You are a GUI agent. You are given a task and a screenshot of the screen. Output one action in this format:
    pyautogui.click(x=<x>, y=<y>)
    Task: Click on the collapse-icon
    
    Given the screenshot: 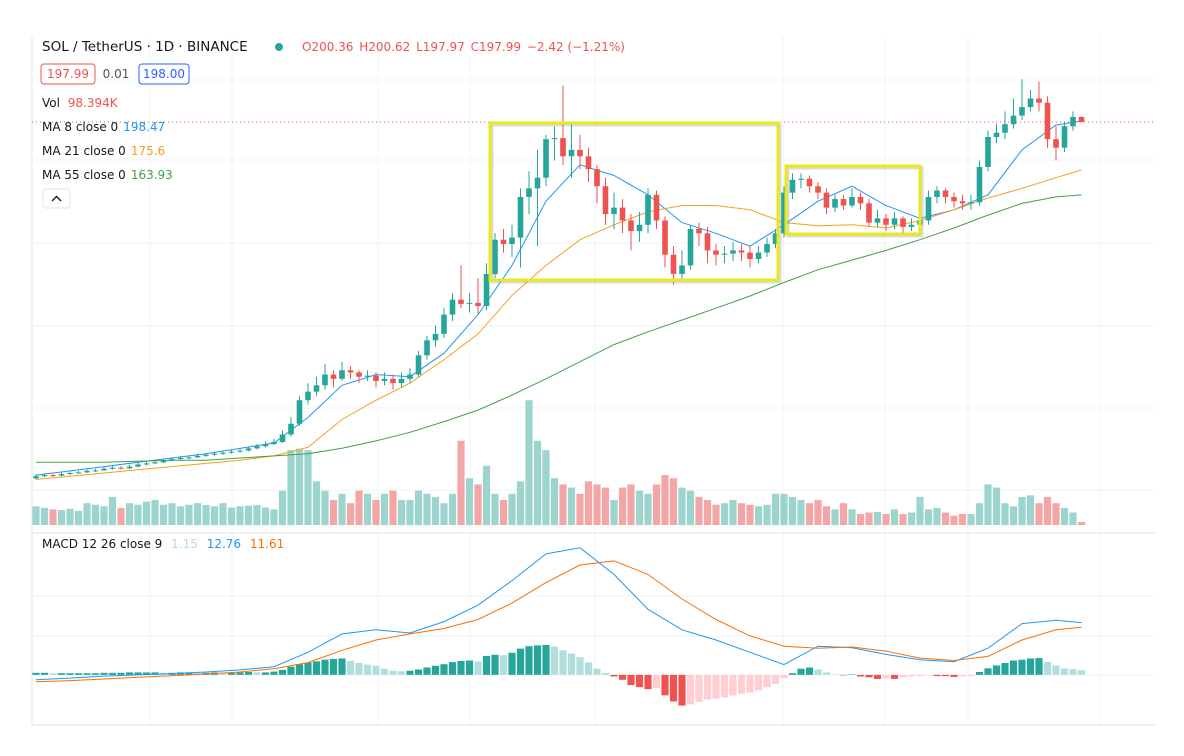 What is the action you would take?
    pyautogui.click(x=56, y=198)
    